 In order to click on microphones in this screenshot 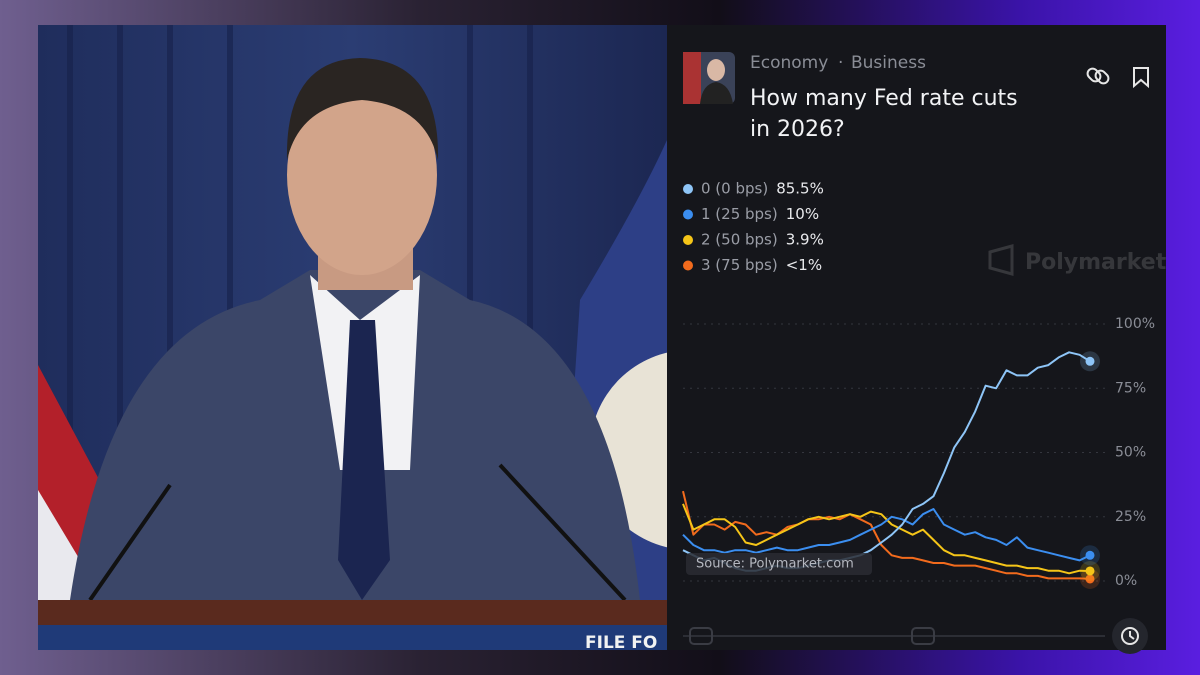, I will do `click(357, 532)`.